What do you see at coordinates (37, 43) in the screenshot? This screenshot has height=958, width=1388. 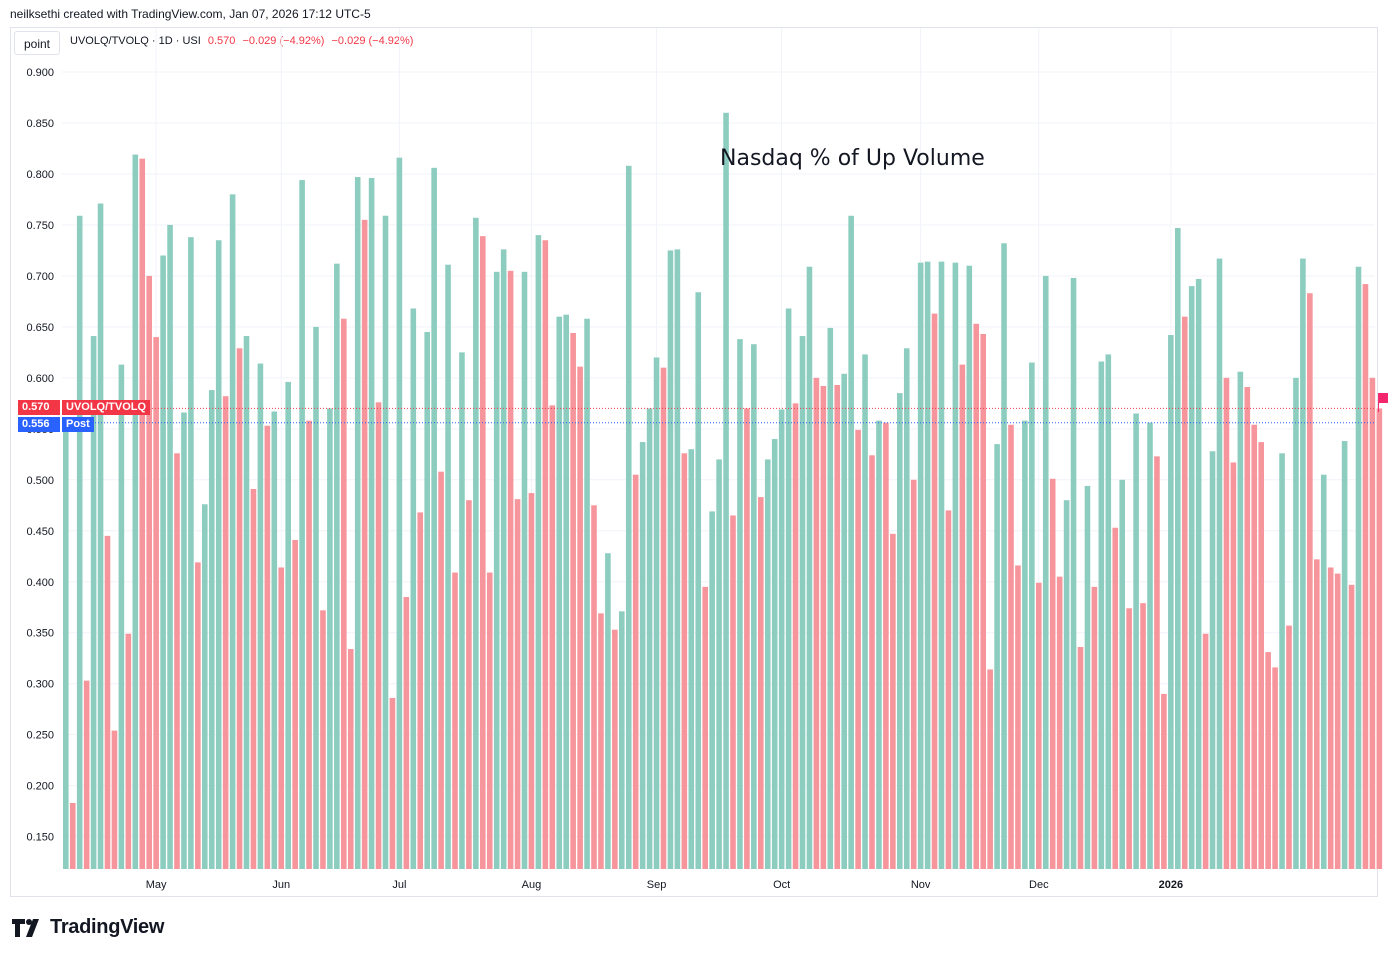 I see `point-button: point` at bounding box center [37, 43].